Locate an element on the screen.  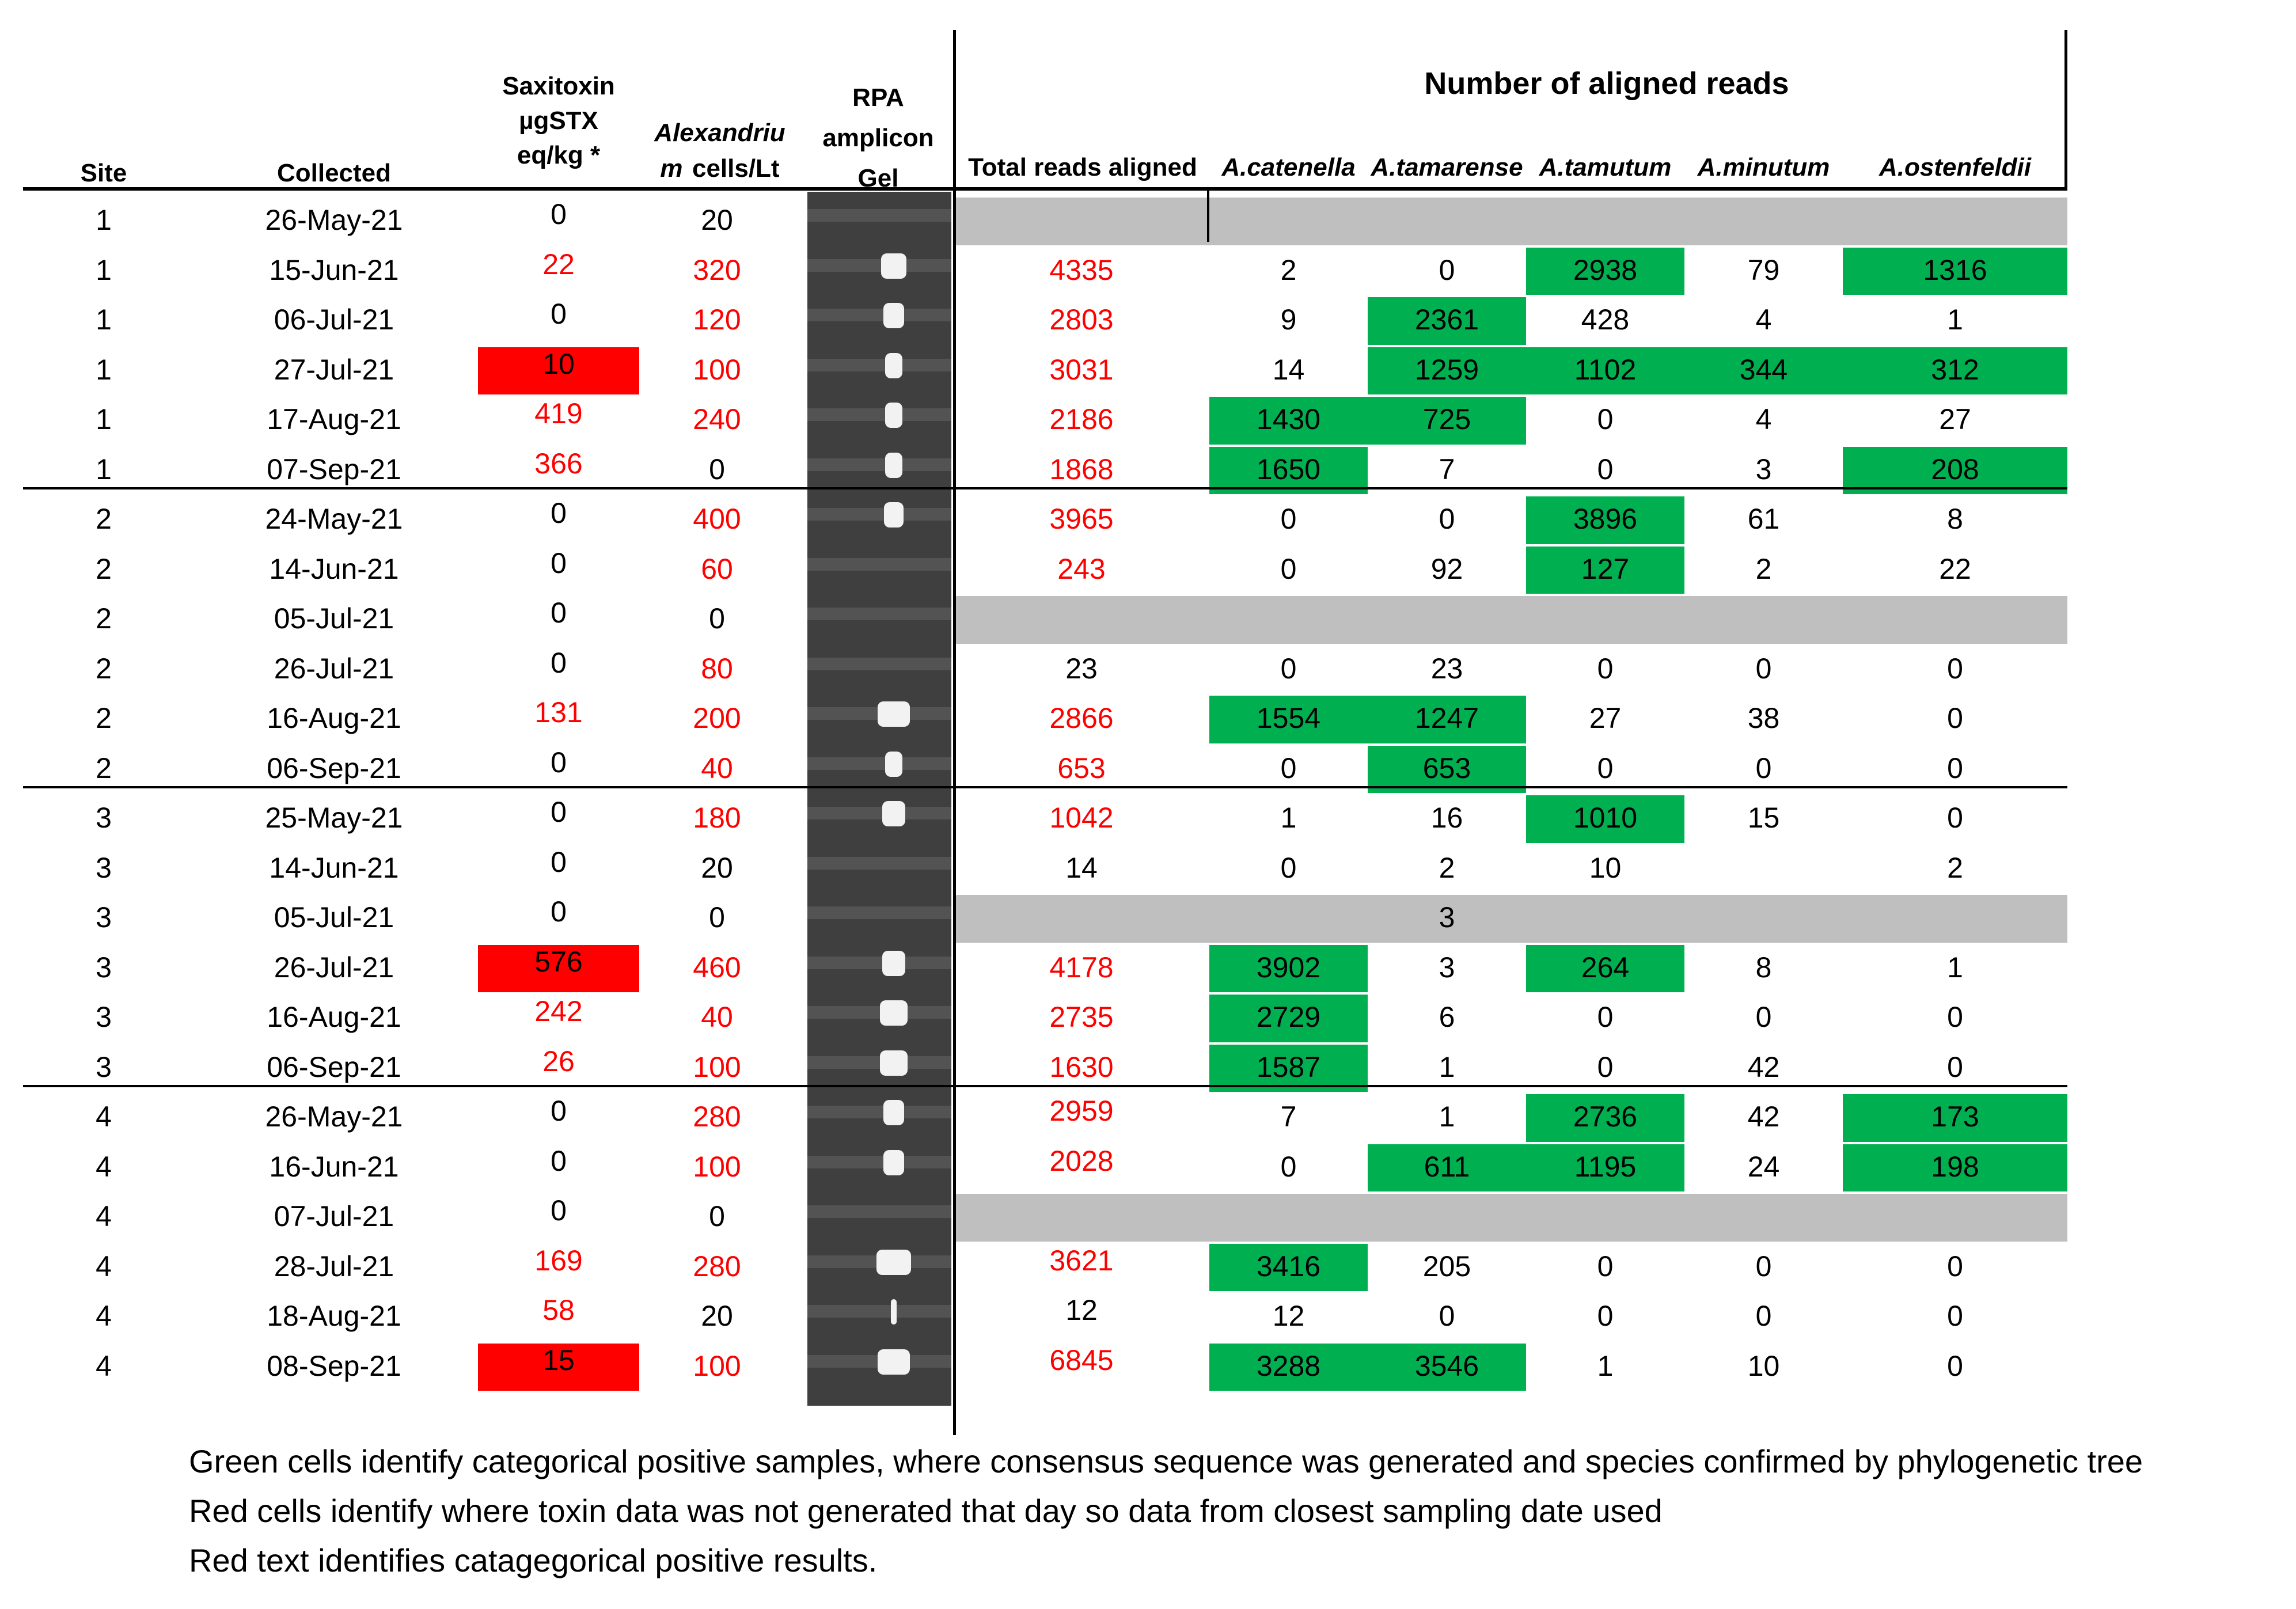
tam-cell: 205 is located at coordinates (1446, 1266).